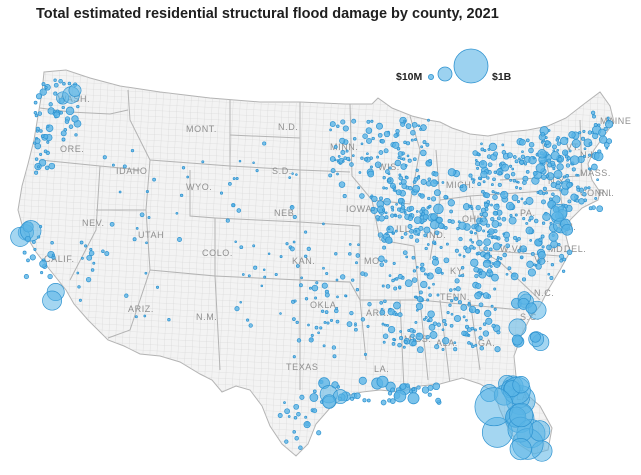  Describe the element at coordinates (486, 343) in the screenshot. I see `state-label: GA.` at that location.